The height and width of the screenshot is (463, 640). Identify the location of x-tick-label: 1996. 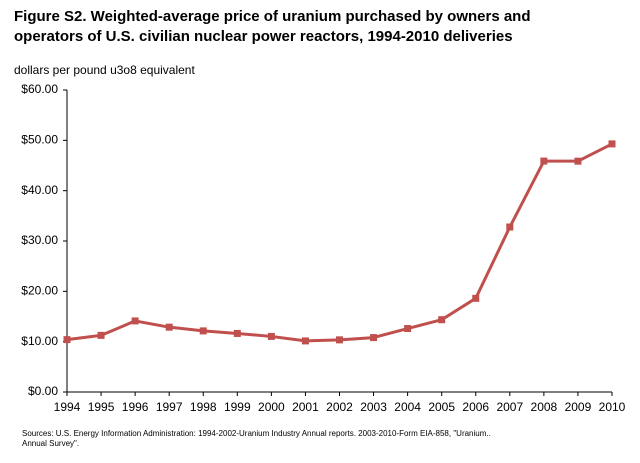
(135, 407).